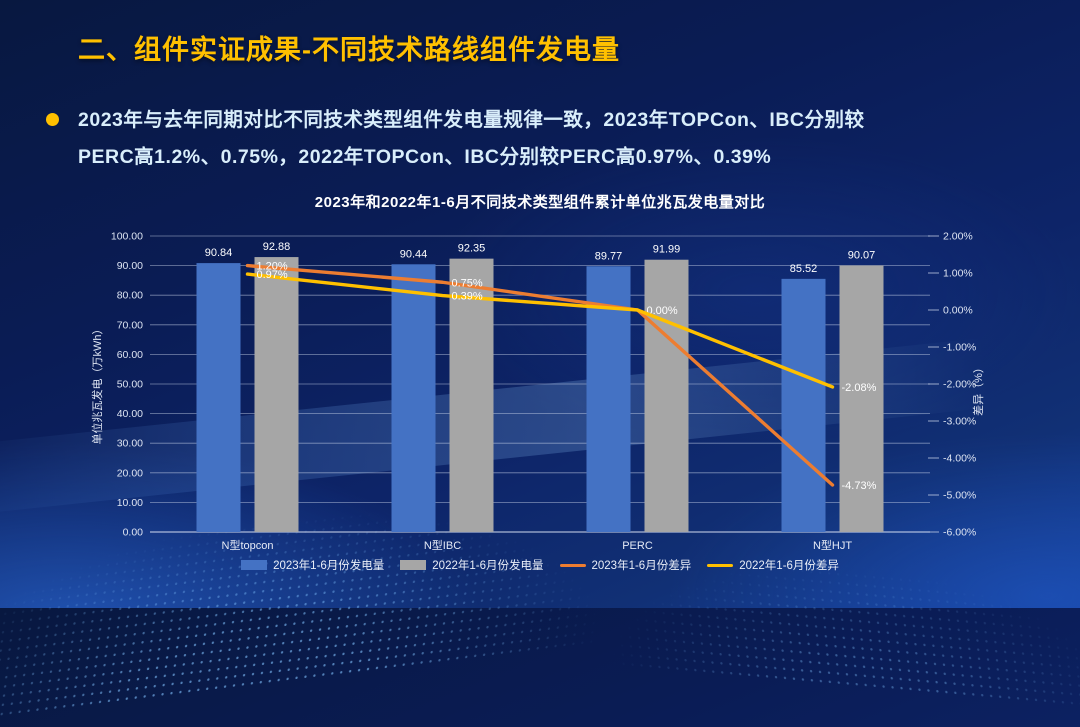 The height and width of the screenshot is (727, 1080). I want to click on line-2022年1-6月份差异, so click(540, 330).